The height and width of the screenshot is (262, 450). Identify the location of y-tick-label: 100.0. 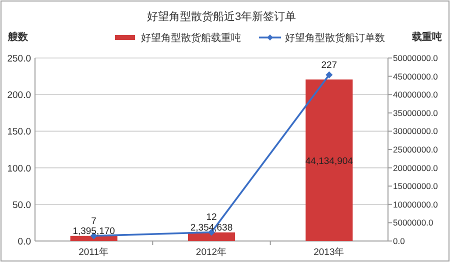
(19, 168).